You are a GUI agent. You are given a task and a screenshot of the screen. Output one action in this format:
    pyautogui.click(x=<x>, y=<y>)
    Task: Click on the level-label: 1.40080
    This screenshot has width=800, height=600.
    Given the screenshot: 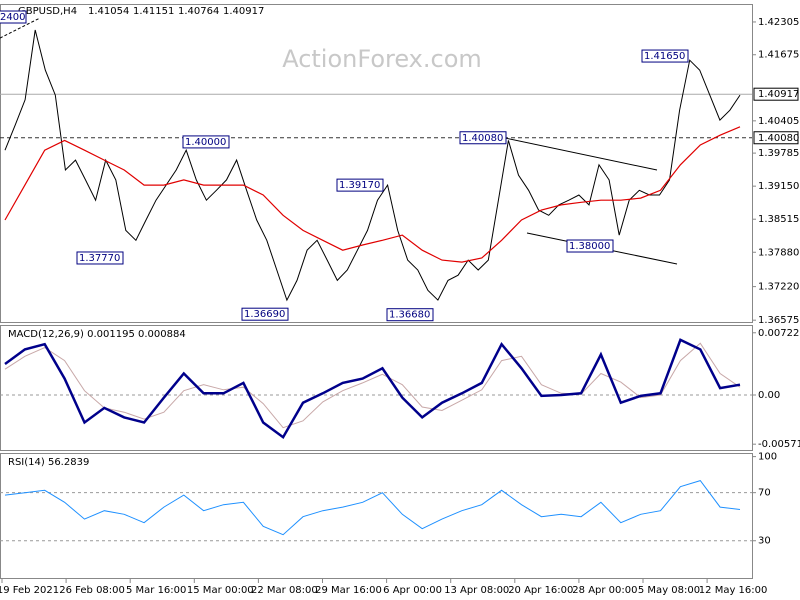 What is the action you would take?
    pyautogui.click(x=778, y=138)
    